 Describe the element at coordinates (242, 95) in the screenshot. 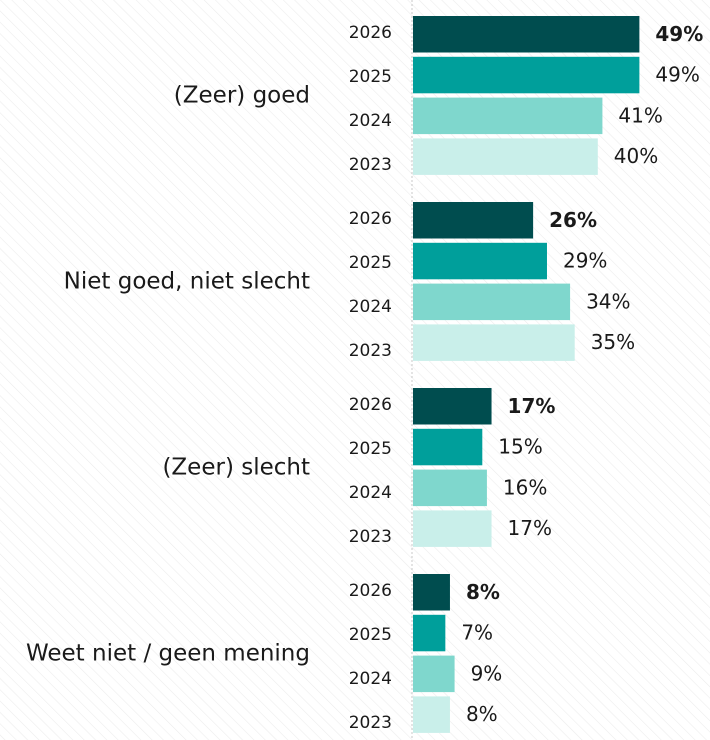

I see `category-label: (Zeer) goed` at that location.